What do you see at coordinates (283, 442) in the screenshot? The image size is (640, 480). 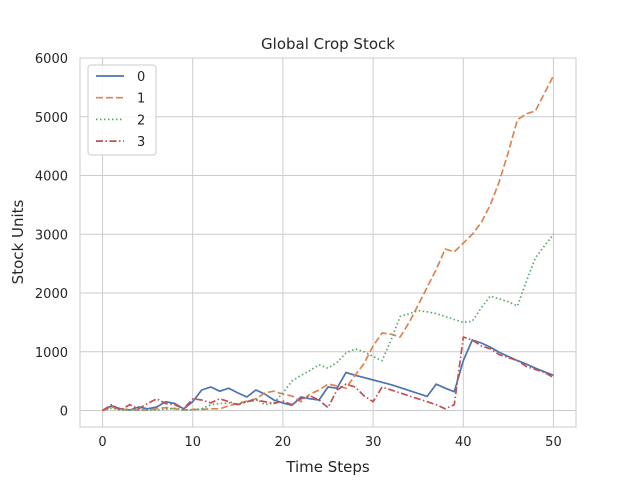 I see `x-tick-label: 20` at bounding box center [283, 442].